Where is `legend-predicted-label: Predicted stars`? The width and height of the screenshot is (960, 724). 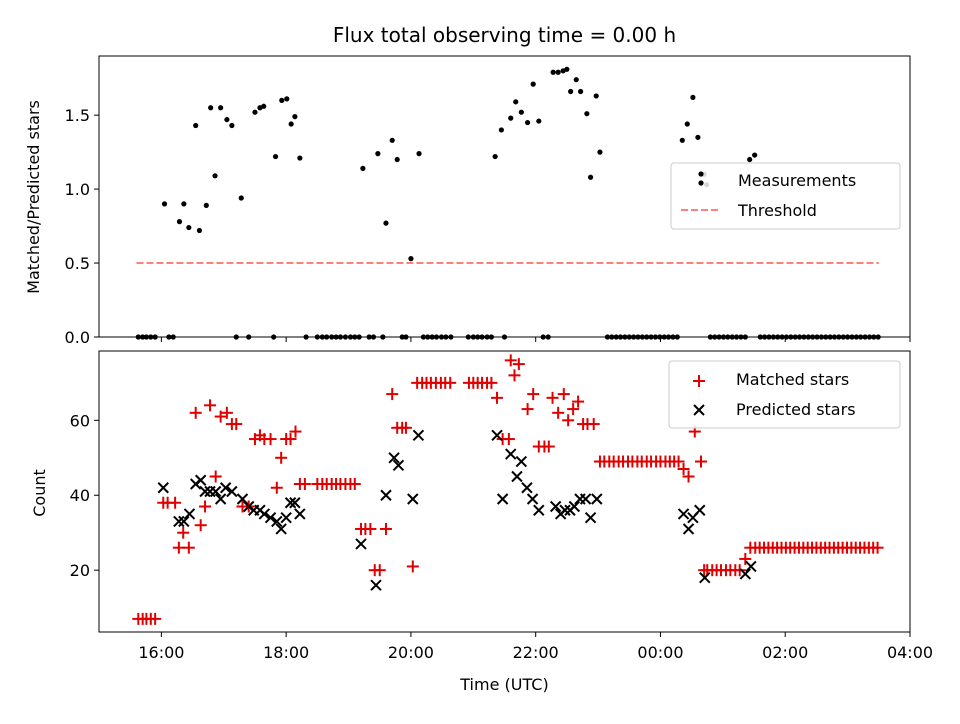
legend-predicted-label: Predicted stars is located at coordinates (796, 409).